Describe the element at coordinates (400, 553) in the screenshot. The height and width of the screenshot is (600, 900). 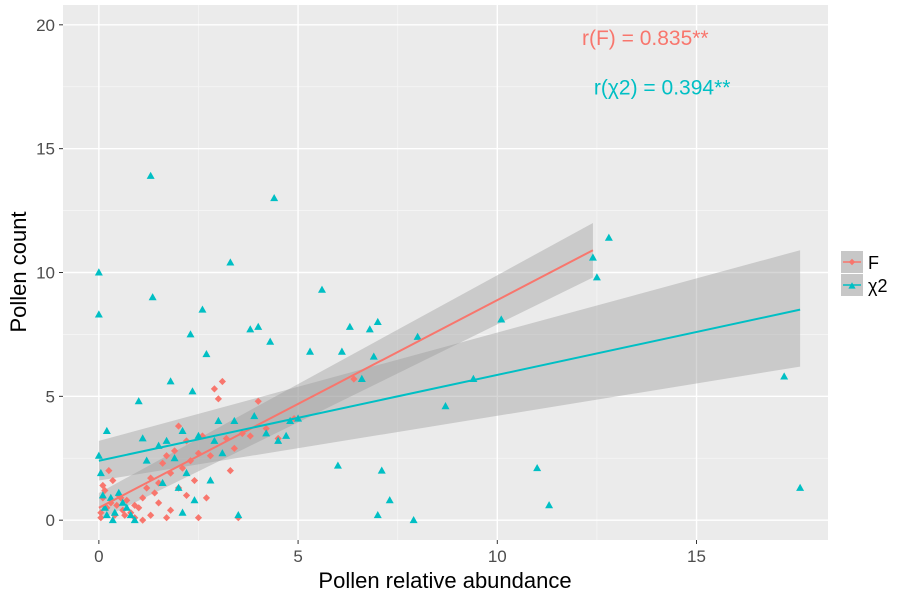
I see `x-axis-ticks: 0 5 10 15` at that location.